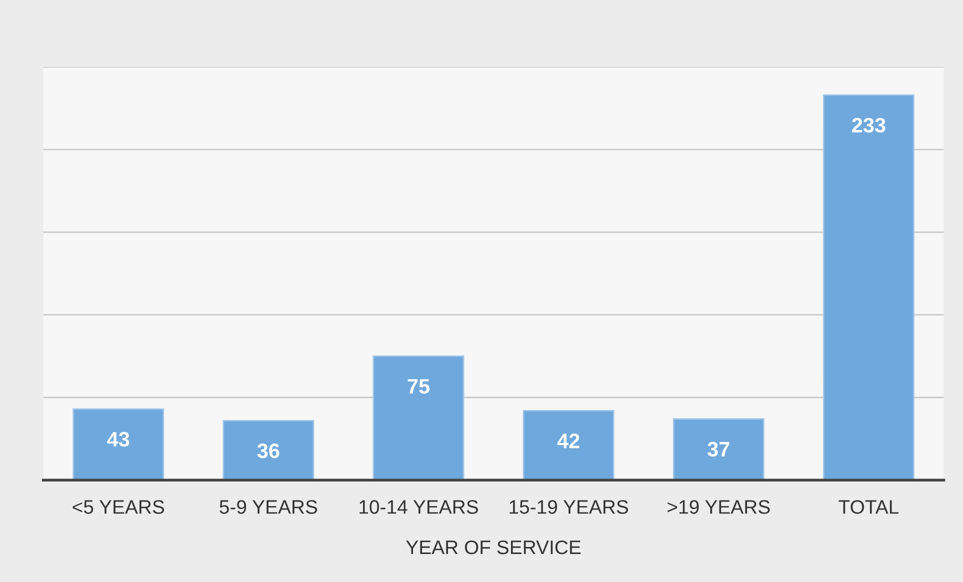 This screenshot has height=582, width=963. I want to click on data-label: 42, so click(568, 441).